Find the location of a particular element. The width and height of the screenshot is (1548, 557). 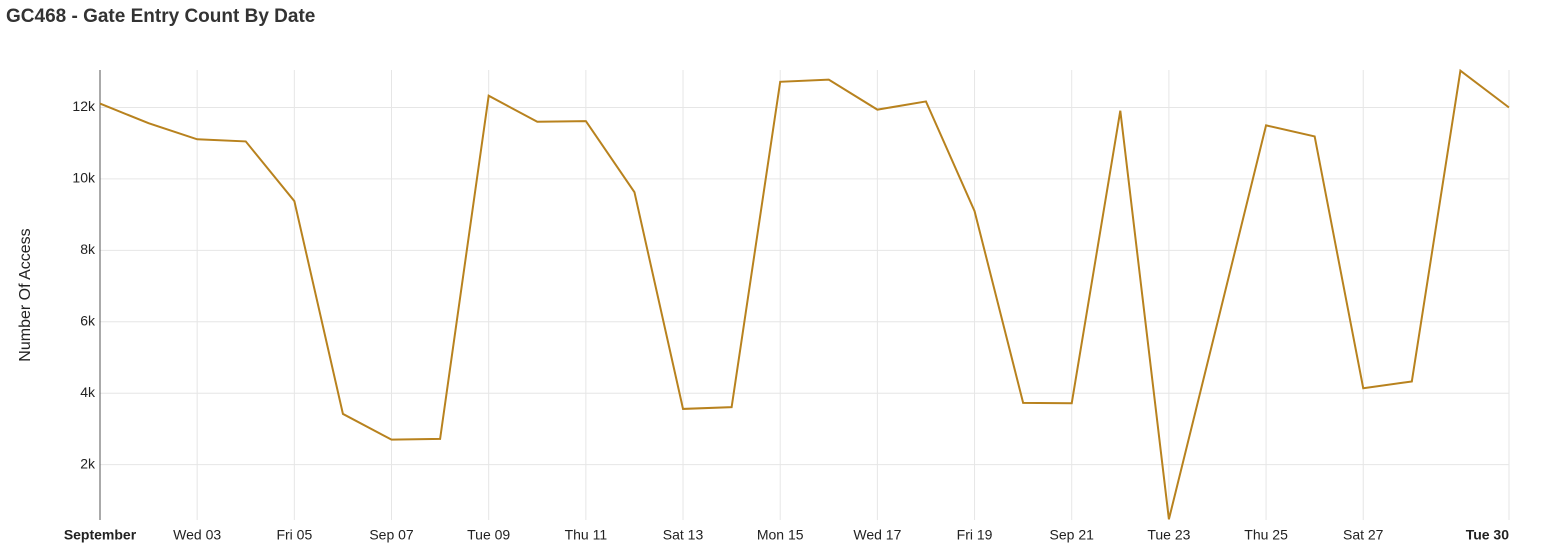

x-tick-label: September is located at coordinates (100, 535).